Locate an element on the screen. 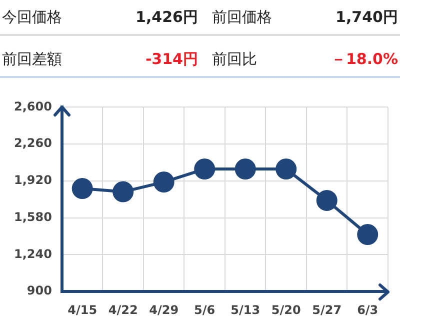  x-tick-label: 5/6 is located at coordinates (205, 309).